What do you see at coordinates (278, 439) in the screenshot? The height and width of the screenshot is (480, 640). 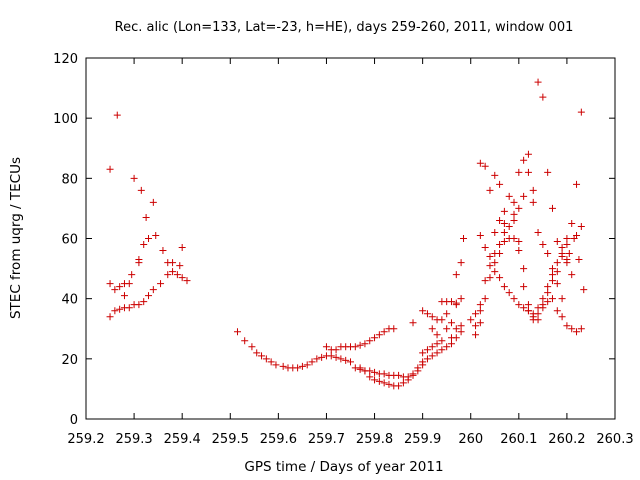 I see `x-tick-label: 259.6` at bounding box center [278, 439].